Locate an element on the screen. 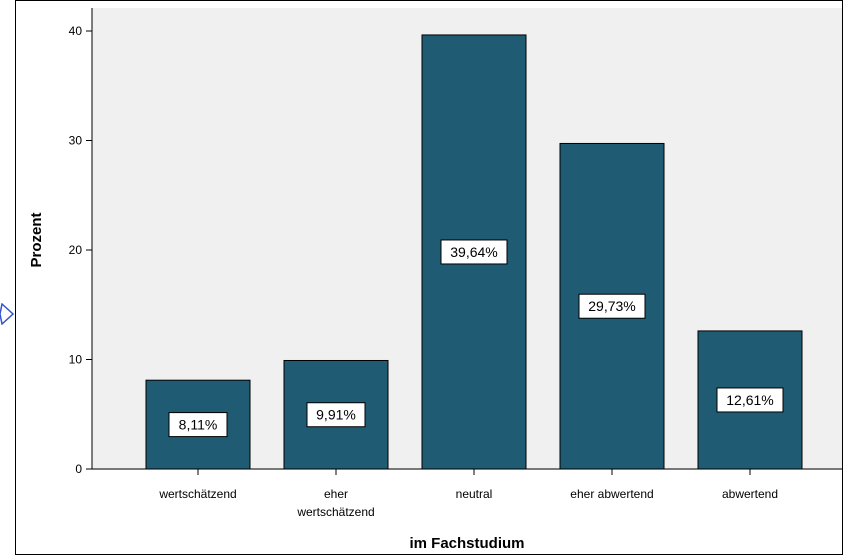 This screenshot has height=556, width=844. data-label: 8,11% is located at coordinates (198, 425).